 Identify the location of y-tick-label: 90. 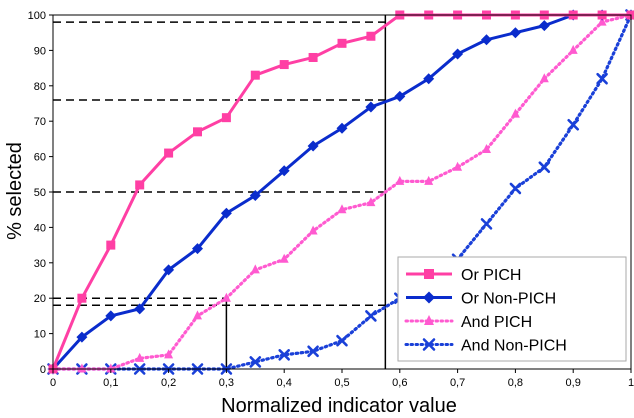
(40, 51).